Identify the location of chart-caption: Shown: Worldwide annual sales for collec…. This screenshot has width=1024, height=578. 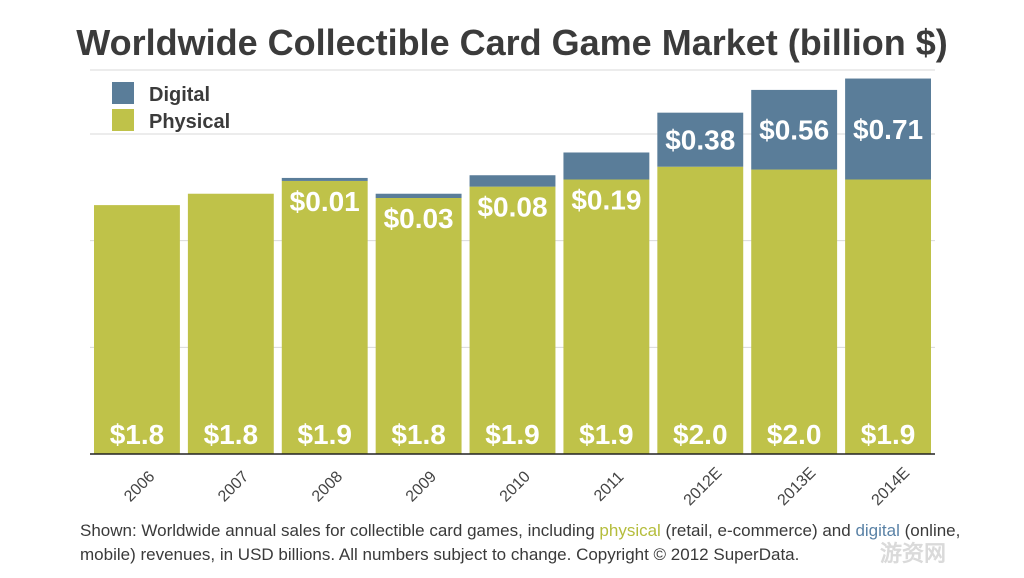
(530, 543).